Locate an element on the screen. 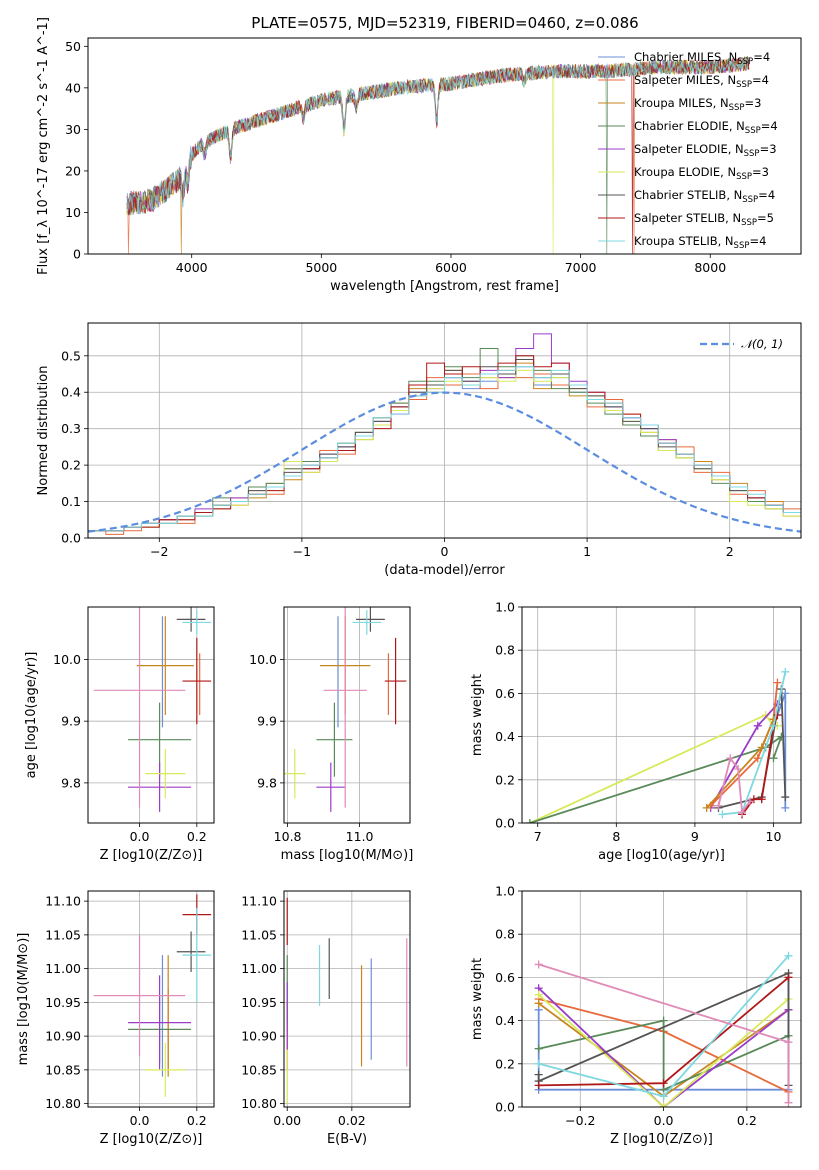 The image size is (819, 1170). y-tick-label: 10 is located at coordinates (73, 212).